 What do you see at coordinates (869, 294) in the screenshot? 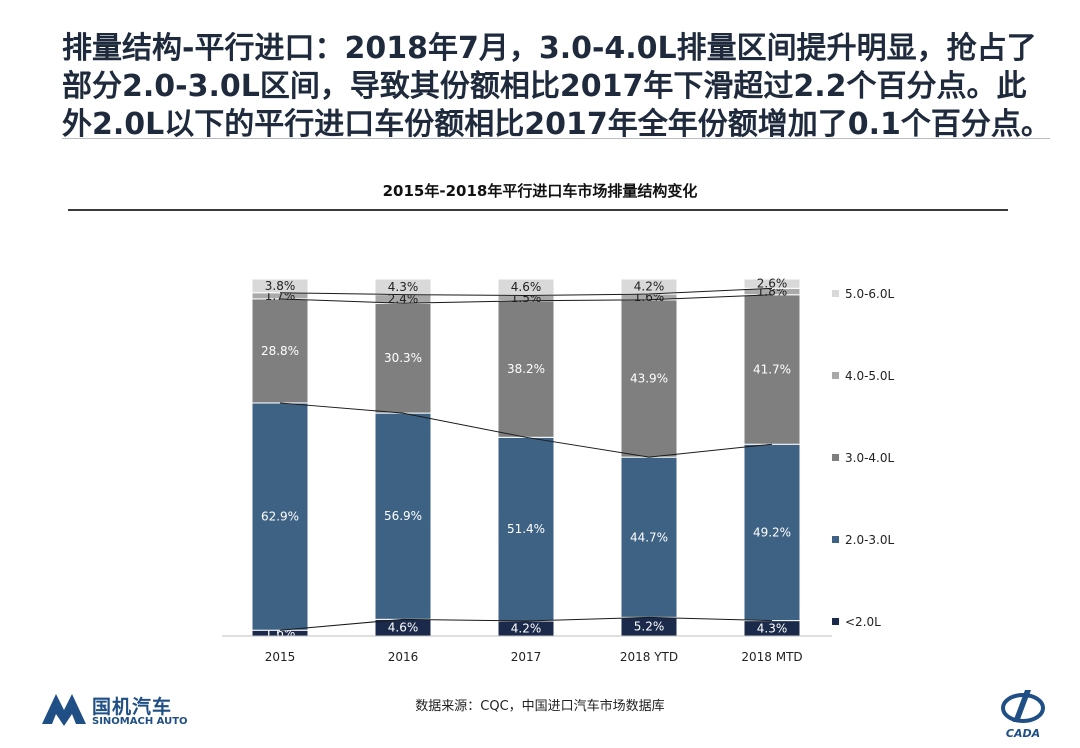
I see `legend-label-5to6: 5.0-6.0L` at bounding box center [869, 294].